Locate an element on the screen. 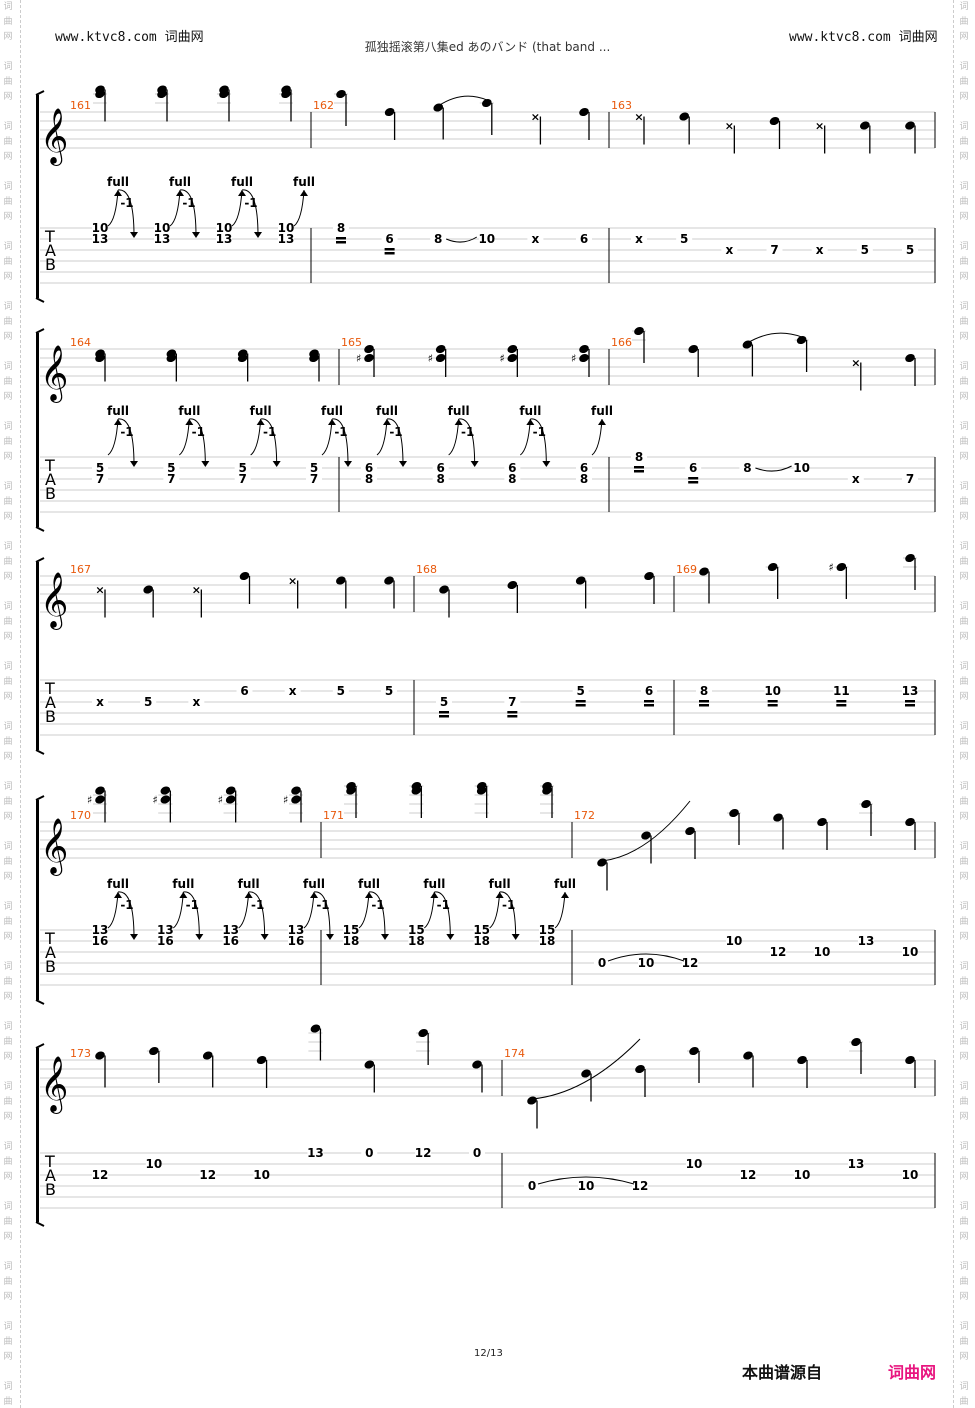 The image size is (975, 1408). measure-number: 162 is located at coordinates (323, 105).